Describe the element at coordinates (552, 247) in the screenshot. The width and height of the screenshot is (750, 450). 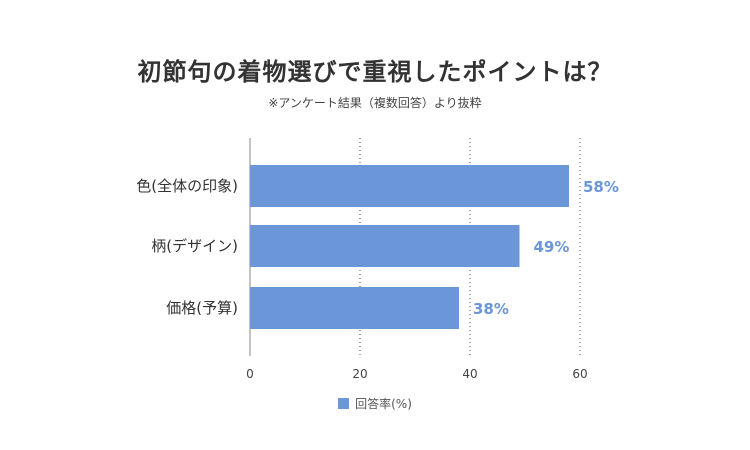
I see `data-label: 49%` at that location.